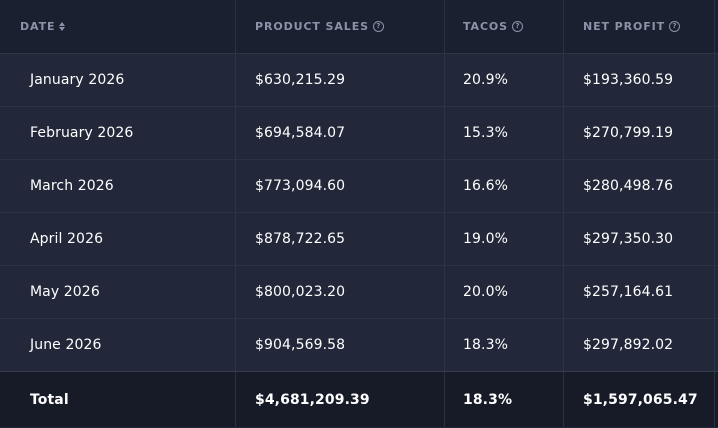 This screenshot has width=718, height=428. Describe the element at coordinates (639, 292) in the screenshot. I see `net-profit-cell: $257,164.61` at that location.